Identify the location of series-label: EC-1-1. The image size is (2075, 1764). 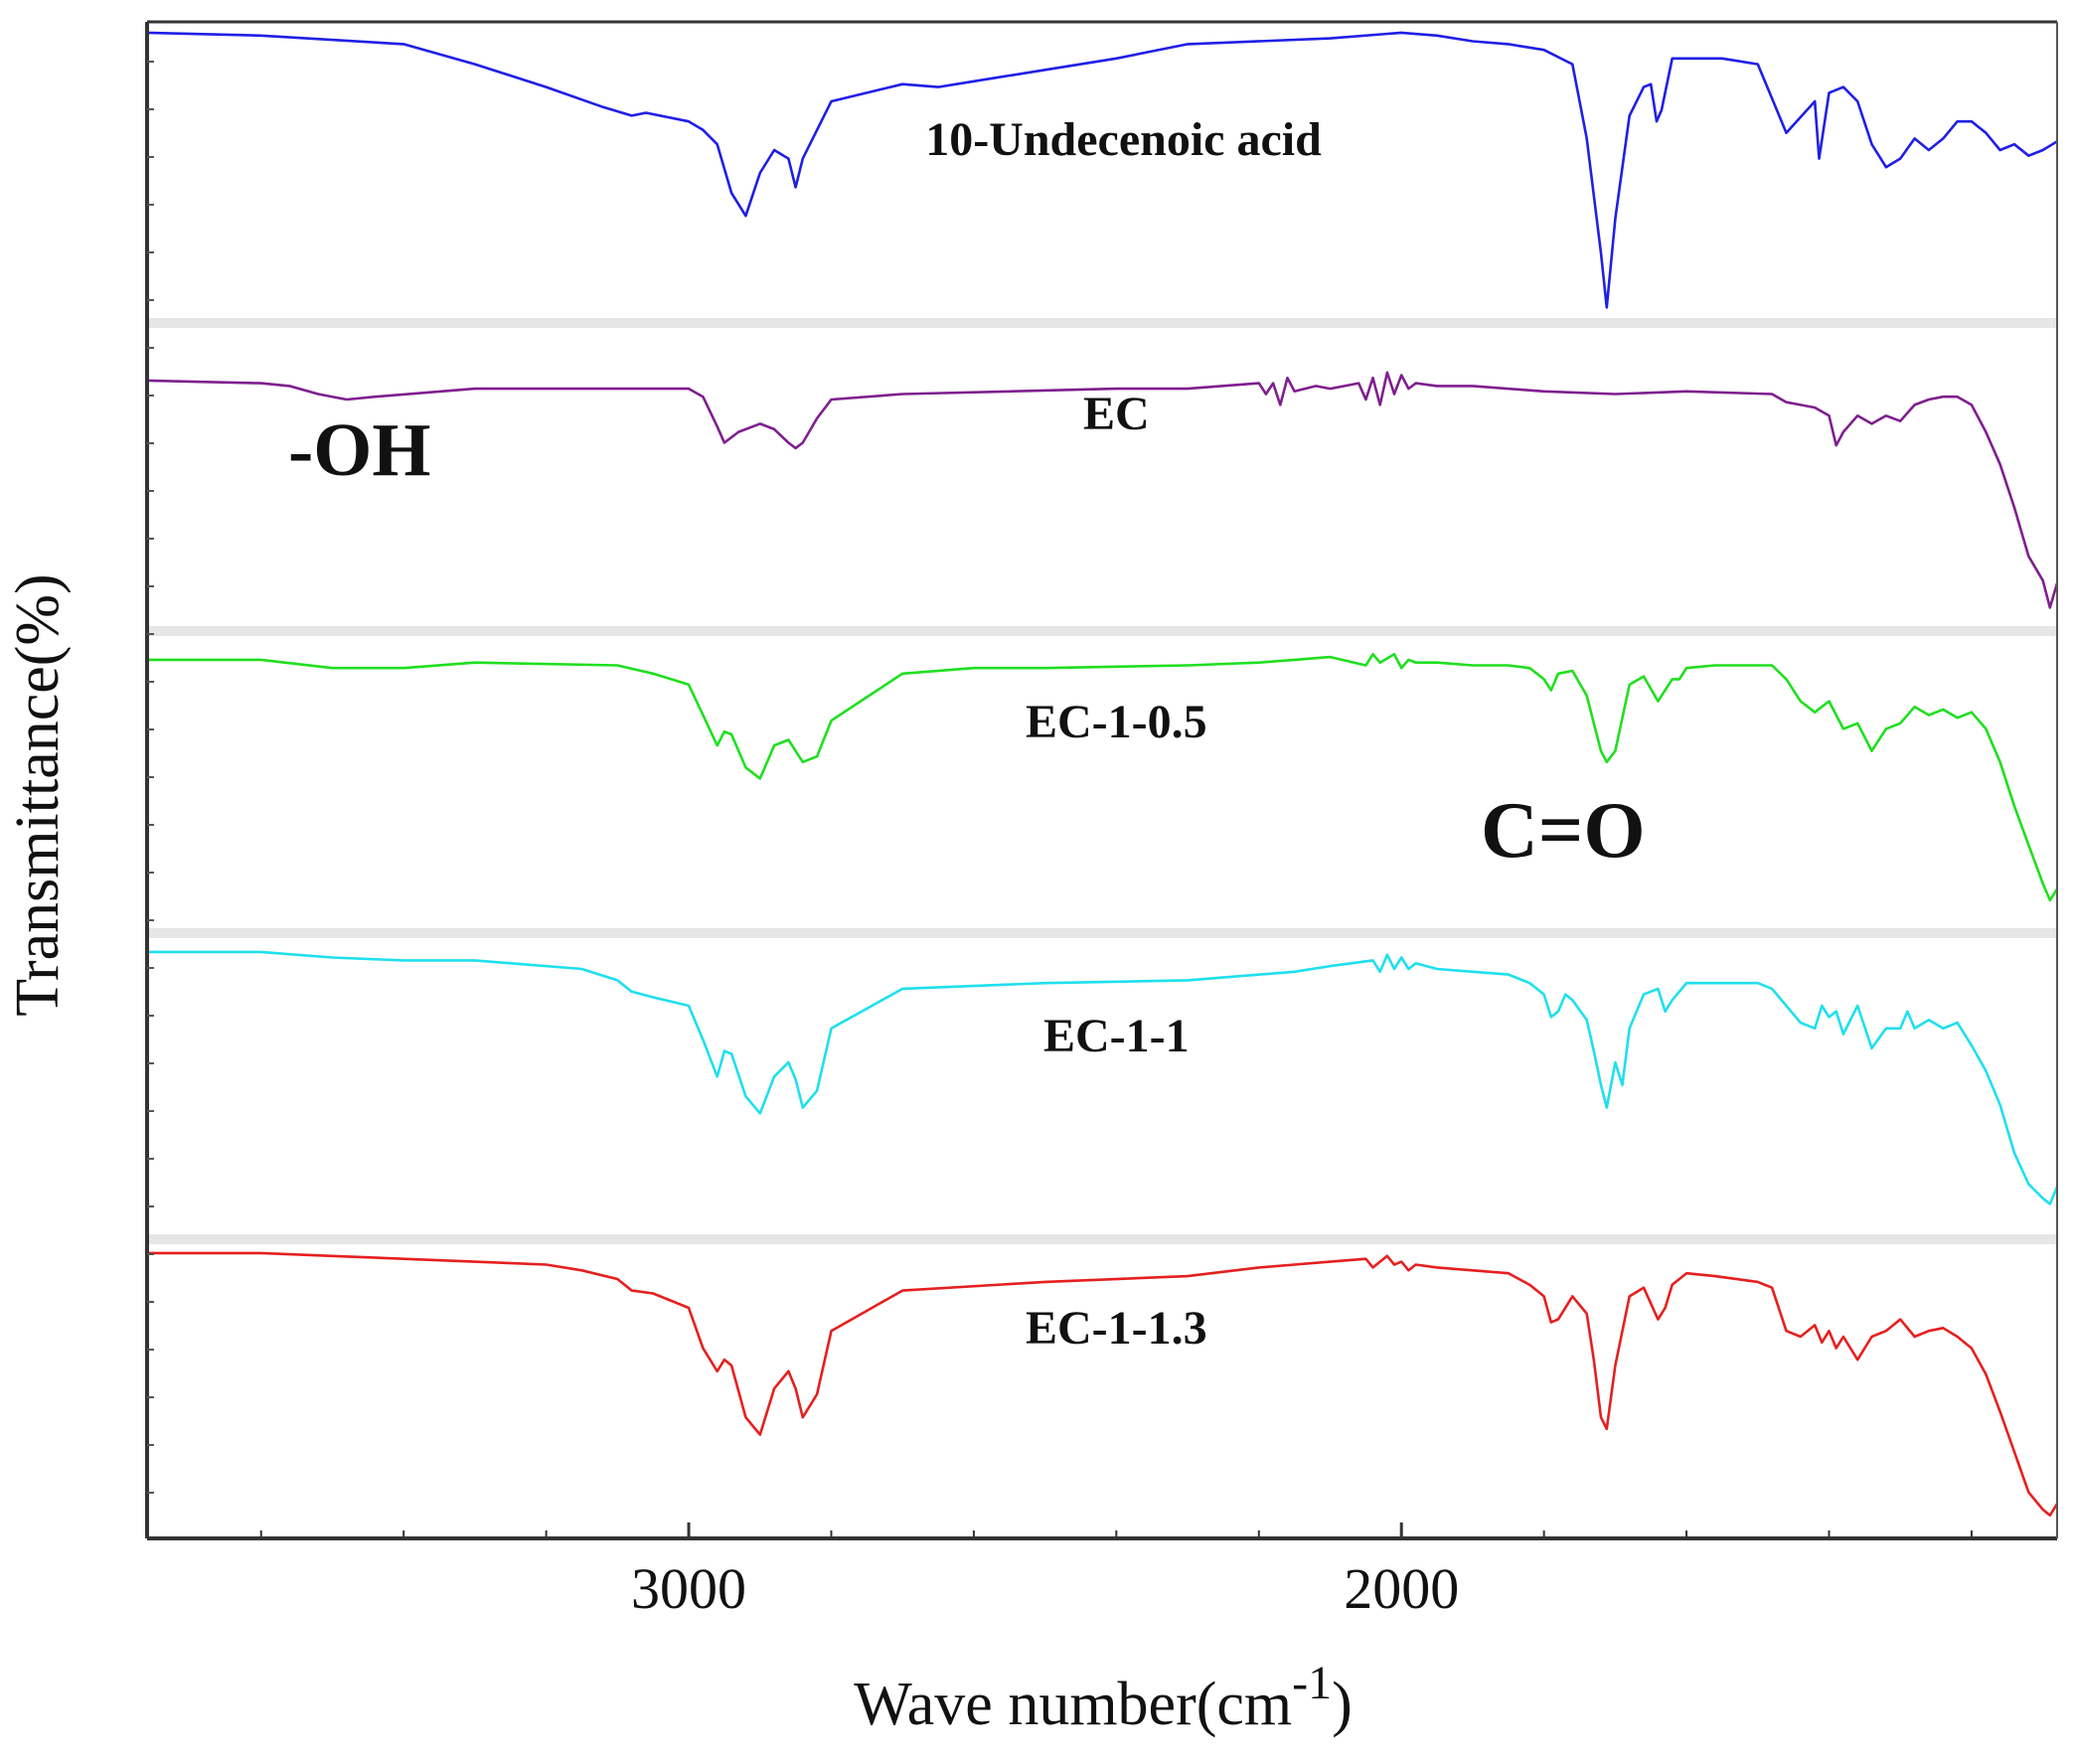
(1116, 1036).